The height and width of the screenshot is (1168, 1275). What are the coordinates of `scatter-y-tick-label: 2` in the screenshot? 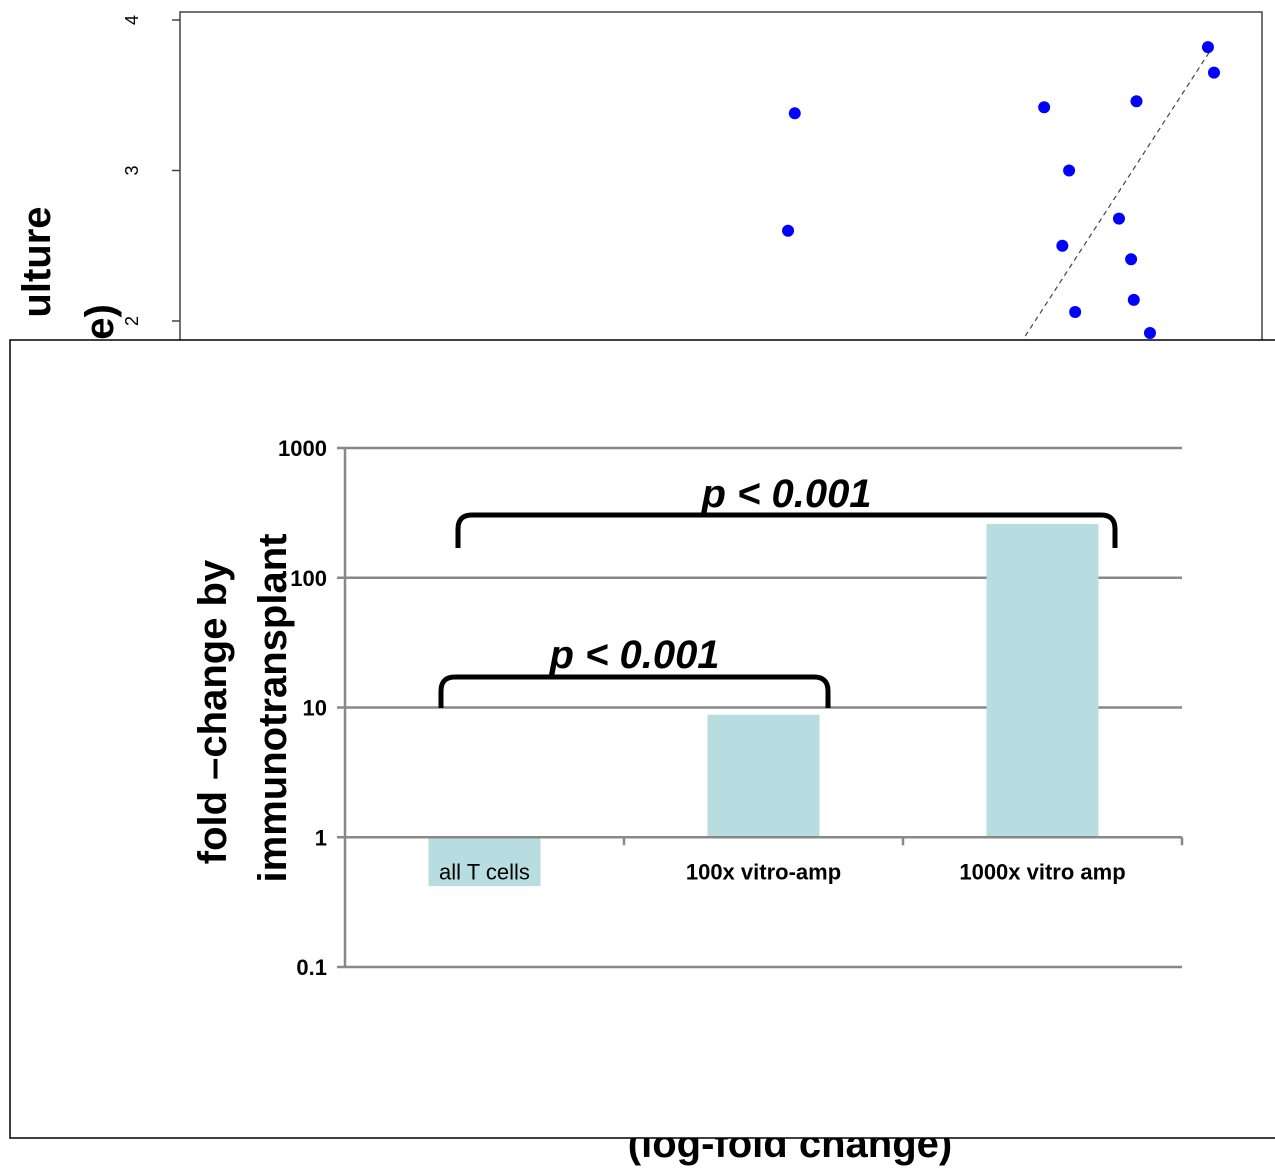 It's located at (132, 321).